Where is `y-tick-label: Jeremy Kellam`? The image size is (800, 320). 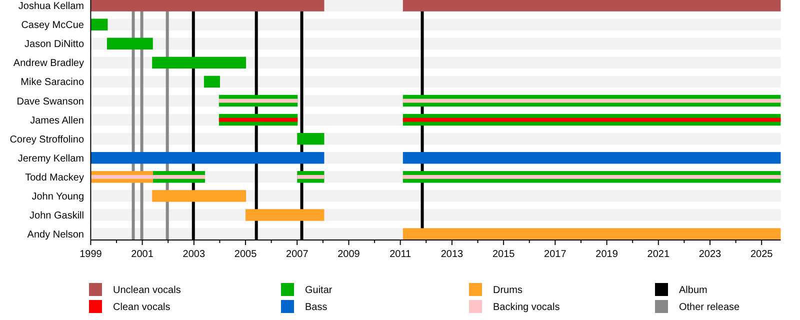 y-tick-label: Jeremy Kellam is located at coordinates (51, 158).